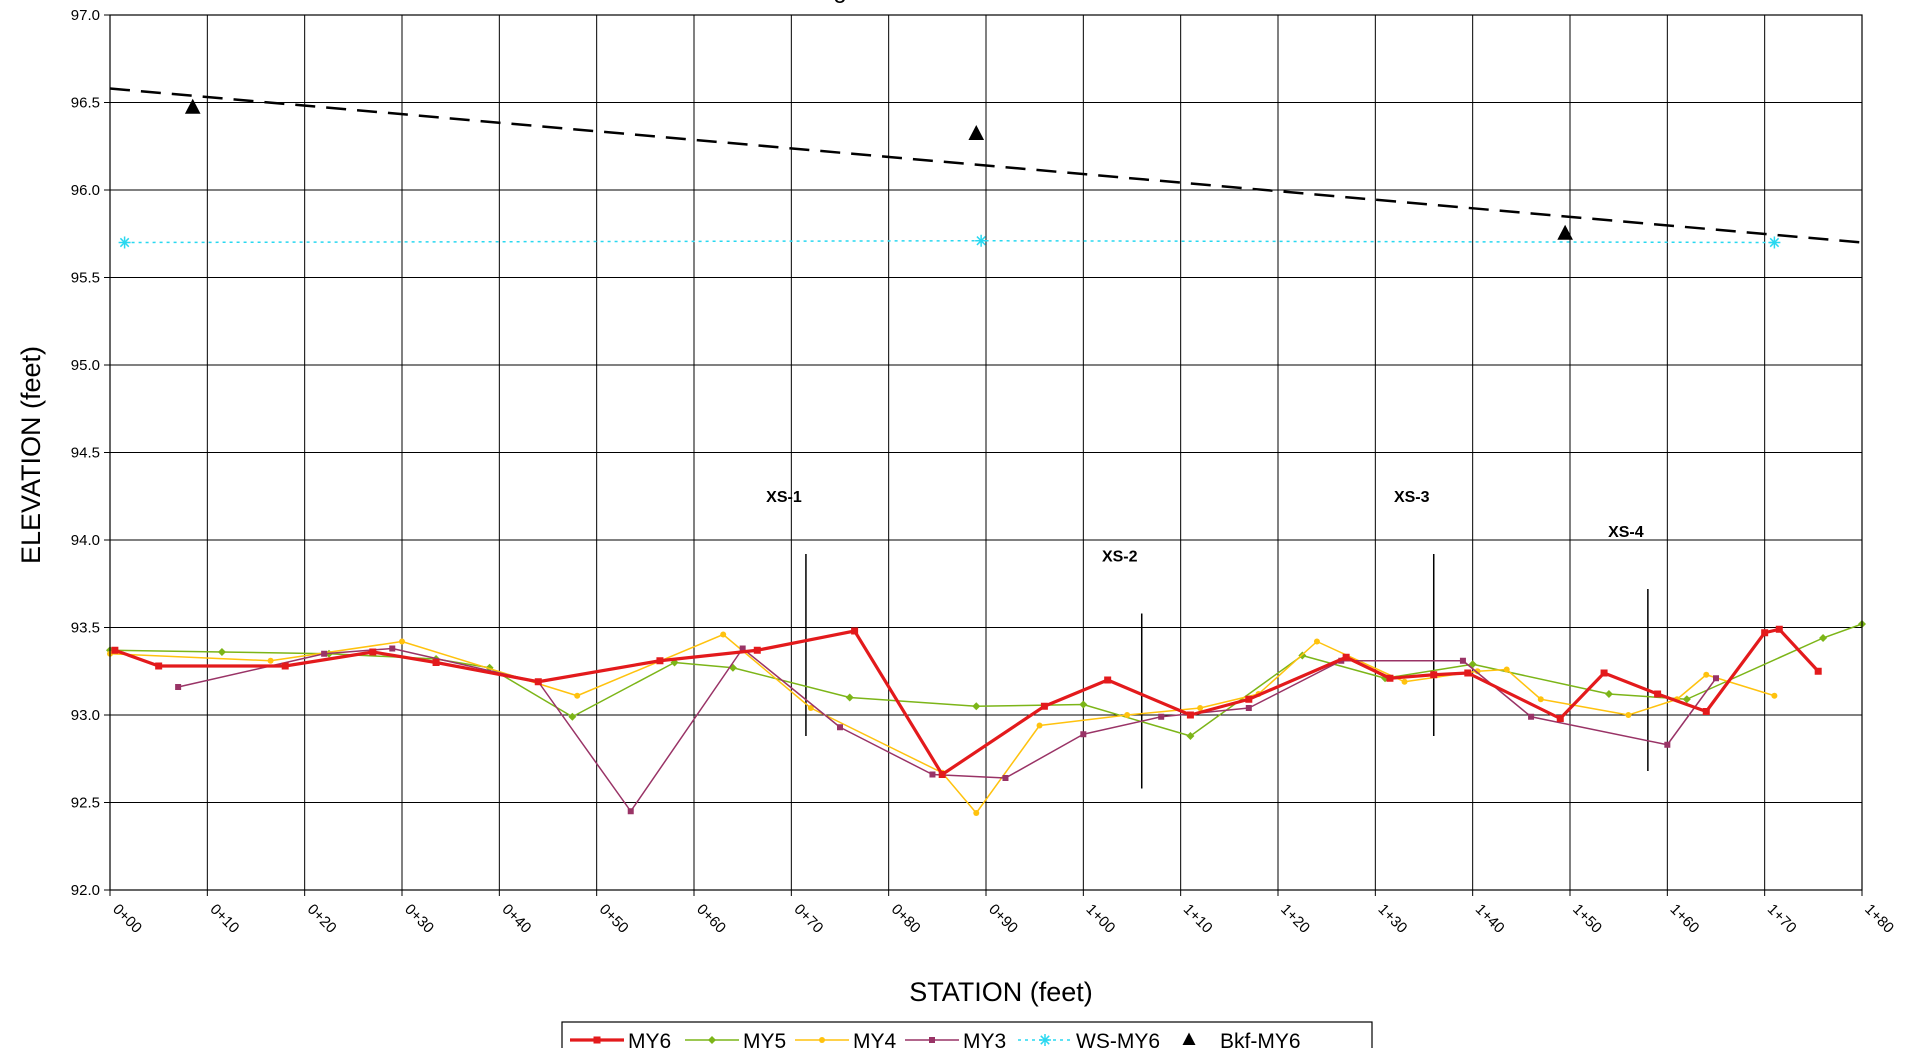 This screenshot has height=1053, width=1907. What do you see at coordinates (31, 455) in the screenshot?
I see `y-axis-title: ELEVATION (feet)` at bounding box center [31, 455].